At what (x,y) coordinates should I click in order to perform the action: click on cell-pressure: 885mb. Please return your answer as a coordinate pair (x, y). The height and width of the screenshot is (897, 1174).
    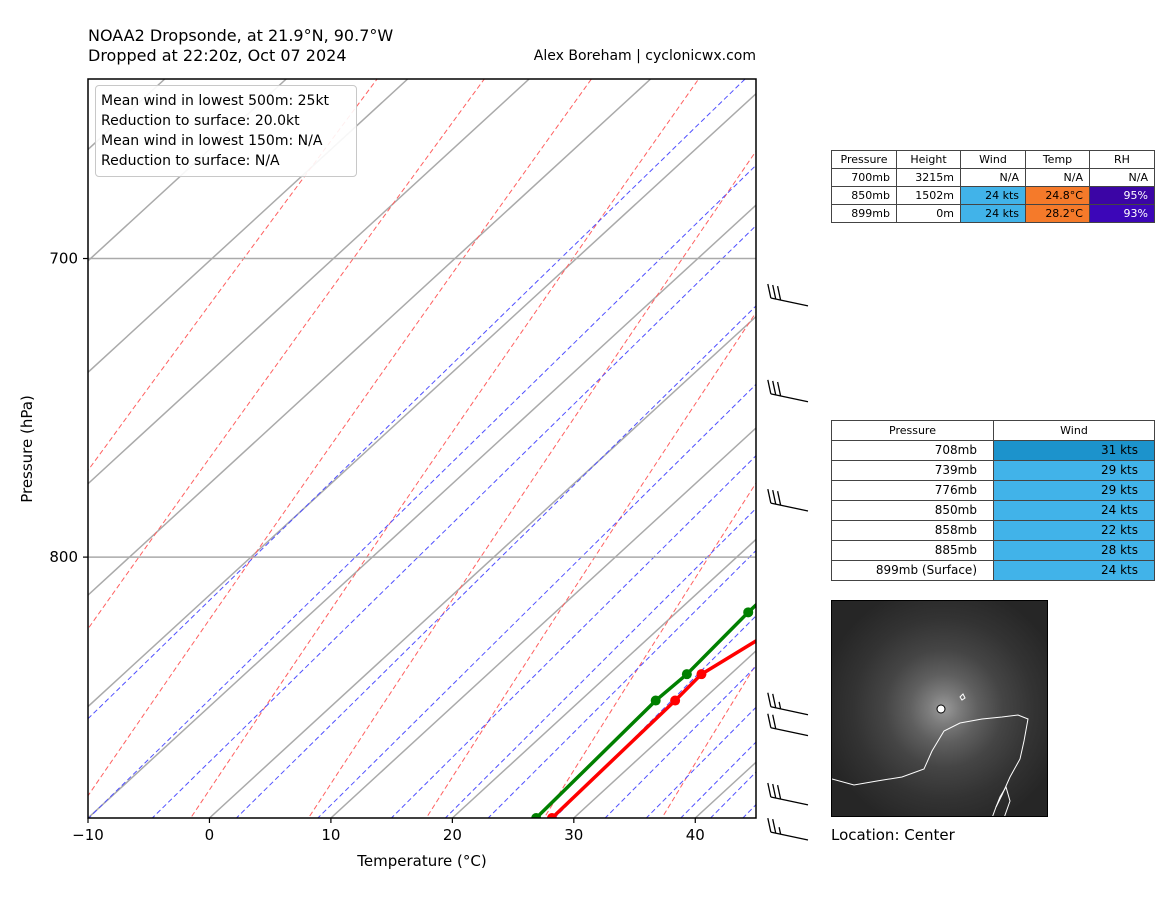
    Looking at the image, I should click on (912, 550).